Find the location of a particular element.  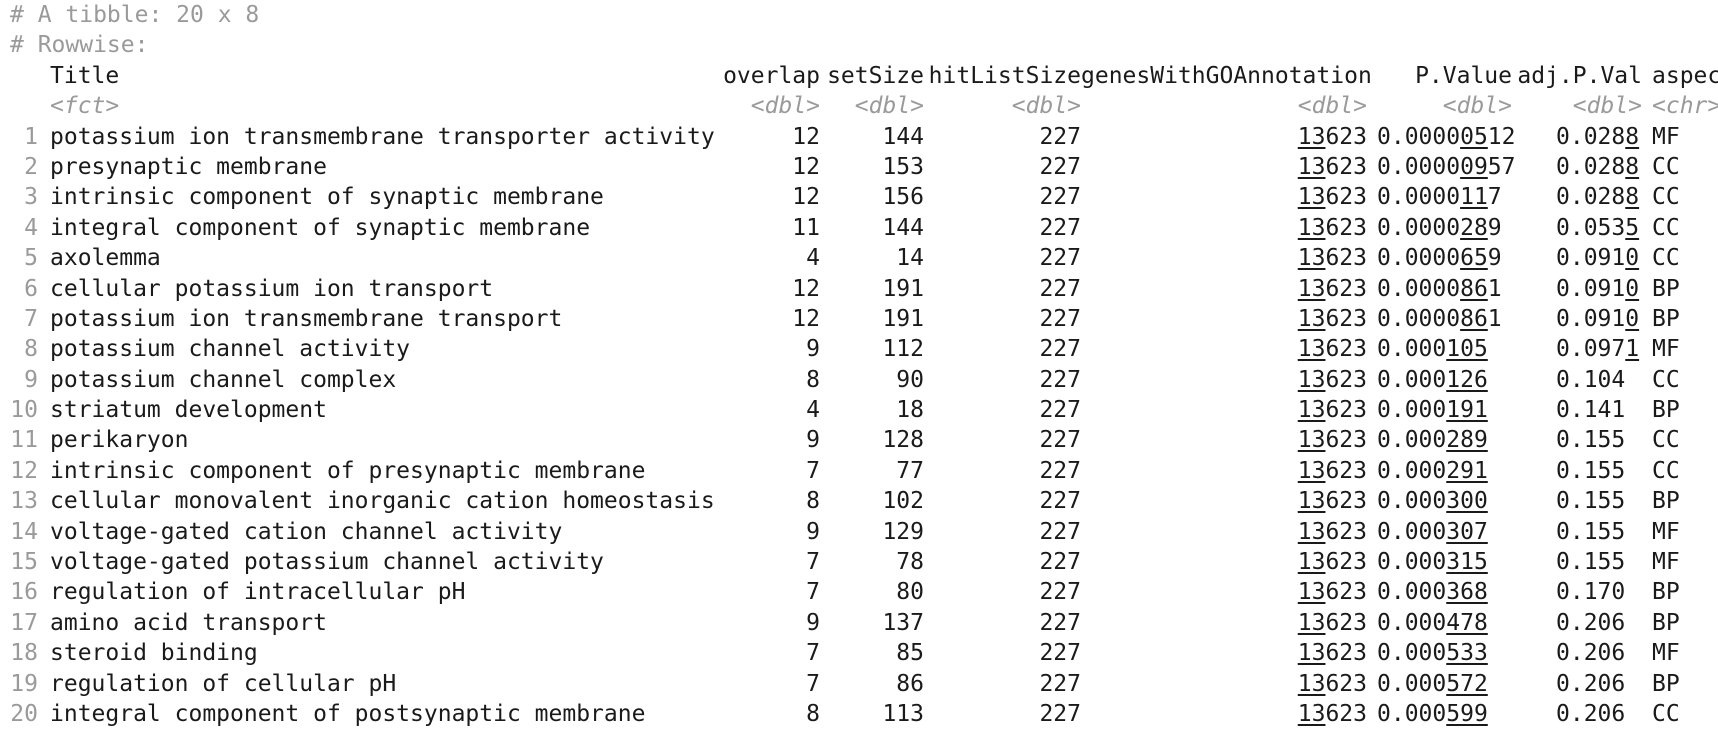

cell-setsize: 191 is located at coordinates (903, 288).